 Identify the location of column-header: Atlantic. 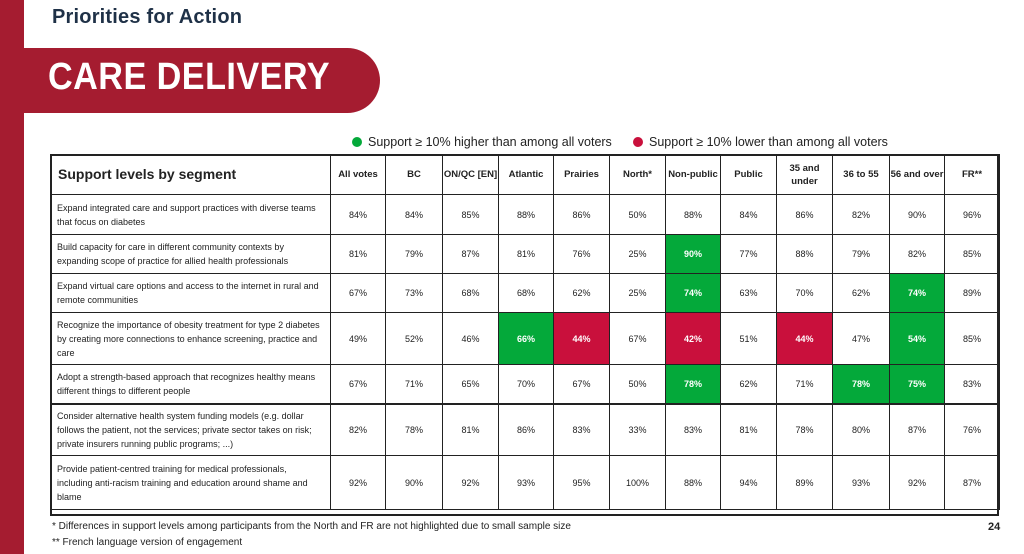
(526, 174).